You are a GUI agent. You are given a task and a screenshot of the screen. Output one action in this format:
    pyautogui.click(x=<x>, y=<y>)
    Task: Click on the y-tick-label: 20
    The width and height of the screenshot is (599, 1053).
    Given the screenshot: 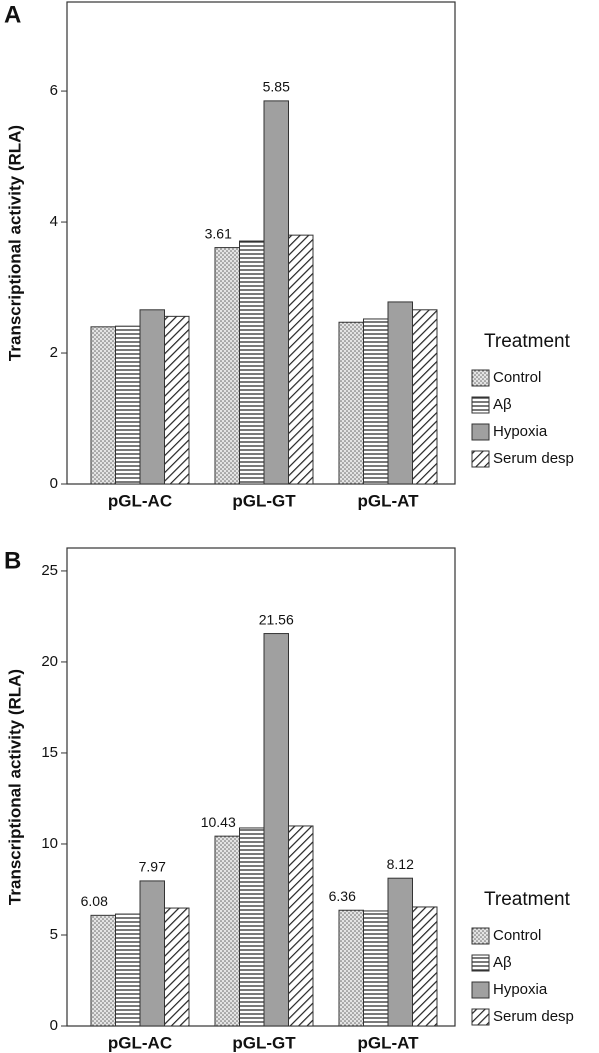 What is the action you would take?
    pyautogui.click(x=49, y=661)
    